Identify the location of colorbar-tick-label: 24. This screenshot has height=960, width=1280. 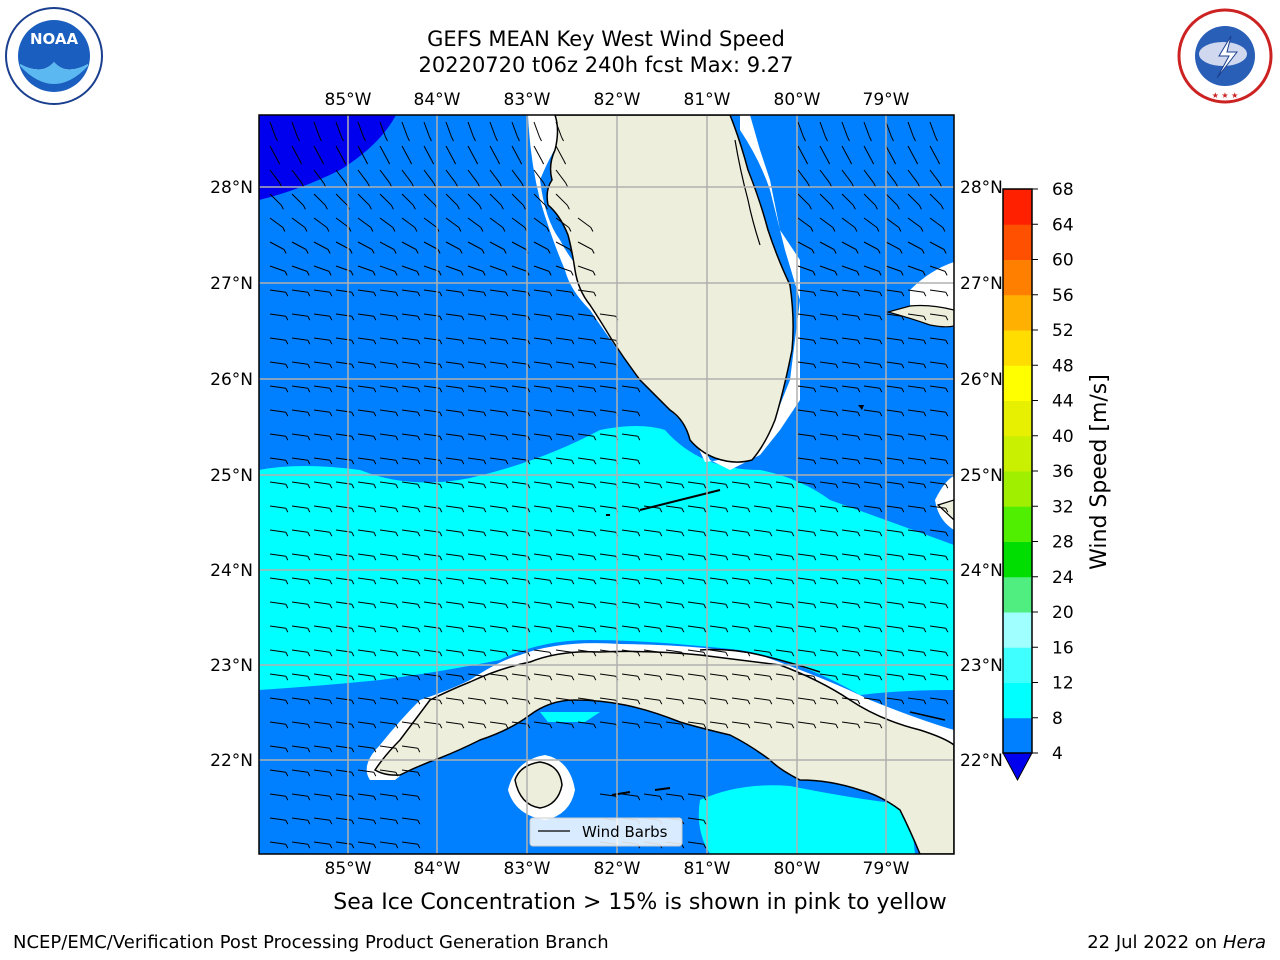
(1063, 578).